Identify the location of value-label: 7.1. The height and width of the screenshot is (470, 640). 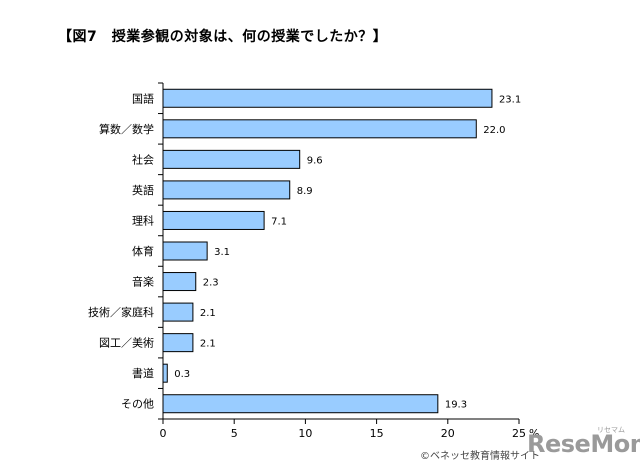
(279, 221).